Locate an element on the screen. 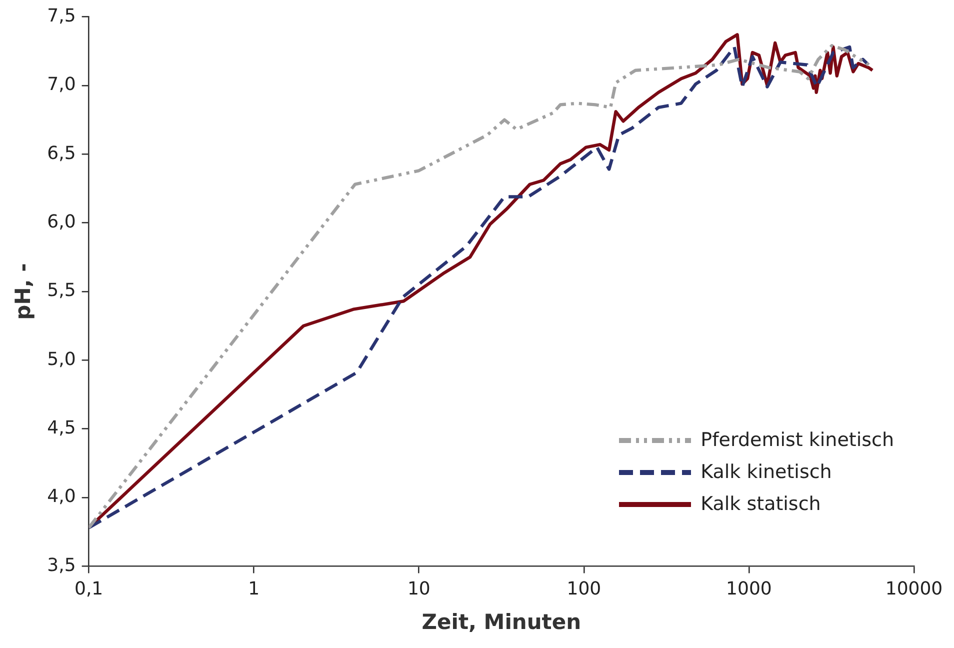 The image size is (954, 648). y-tick-label: 4,5 is located at coordinates (61, 428).